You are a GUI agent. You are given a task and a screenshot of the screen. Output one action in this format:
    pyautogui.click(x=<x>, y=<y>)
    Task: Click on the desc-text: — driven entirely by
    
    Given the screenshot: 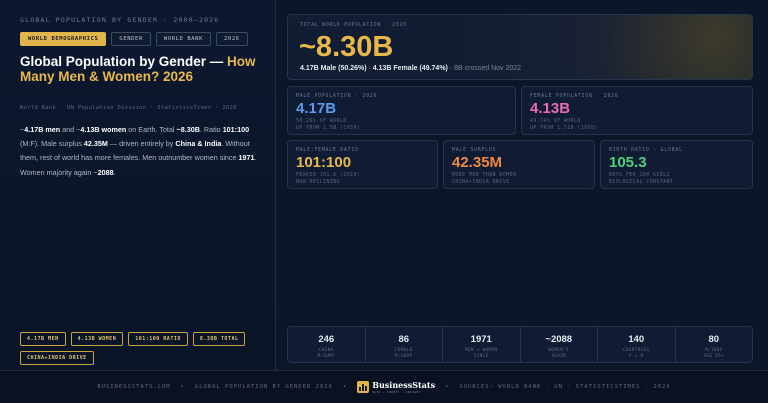 What is the action you would take?
    pyautogui.click(x=141, y=144)
    